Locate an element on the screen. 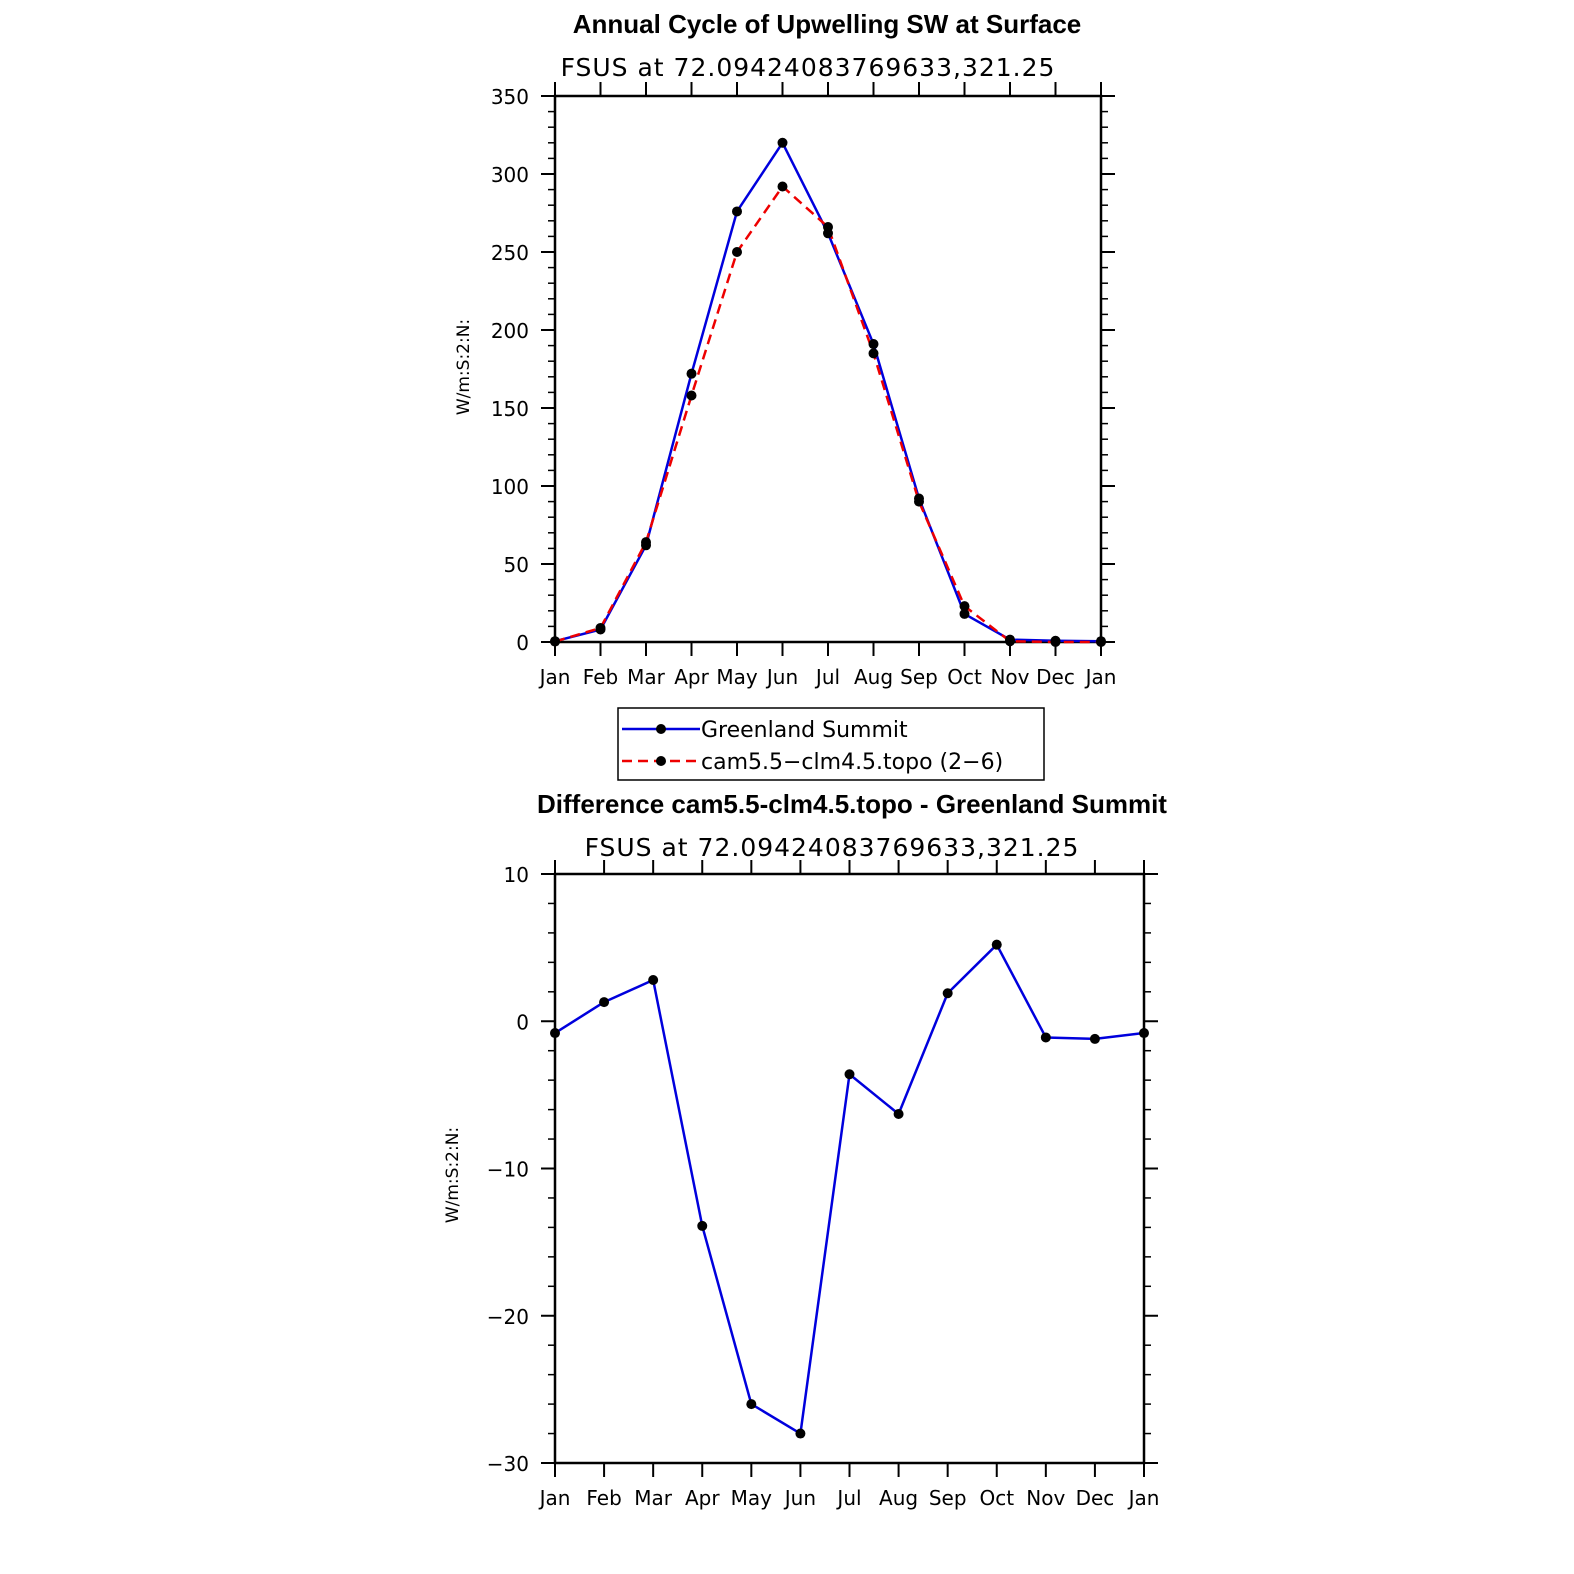  y-tick-label: 50 is located at coordinates (516, 565).